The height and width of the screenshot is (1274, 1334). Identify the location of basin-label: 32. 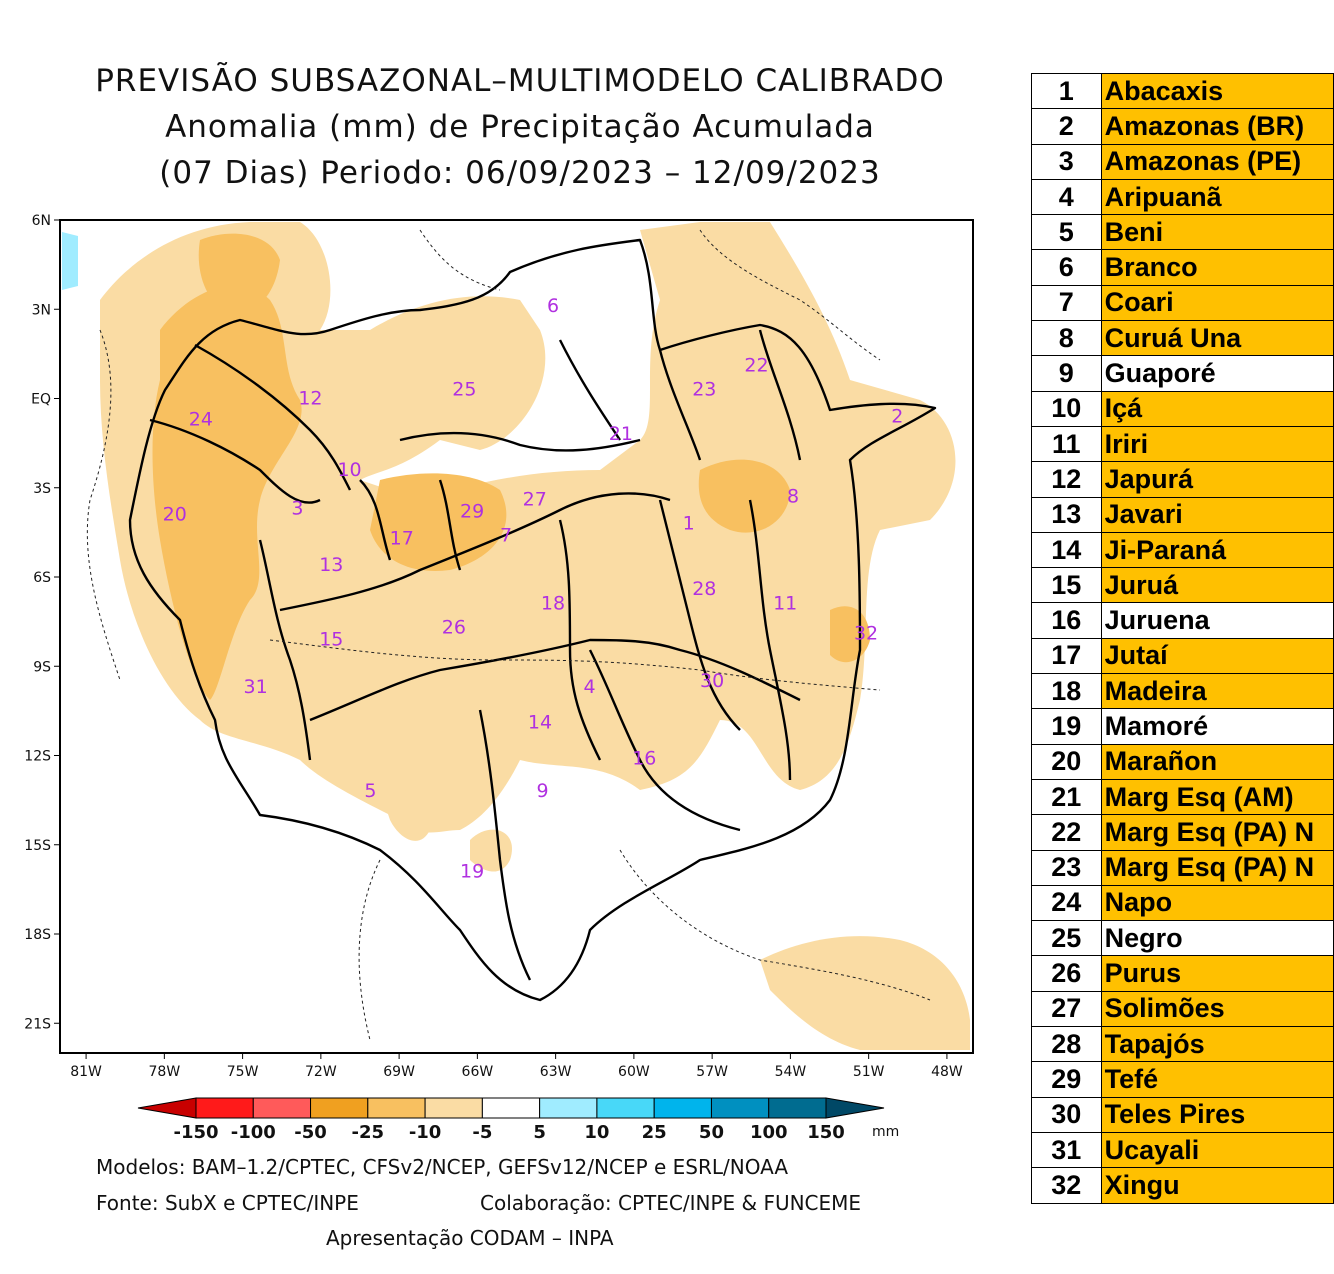
(866, 633).